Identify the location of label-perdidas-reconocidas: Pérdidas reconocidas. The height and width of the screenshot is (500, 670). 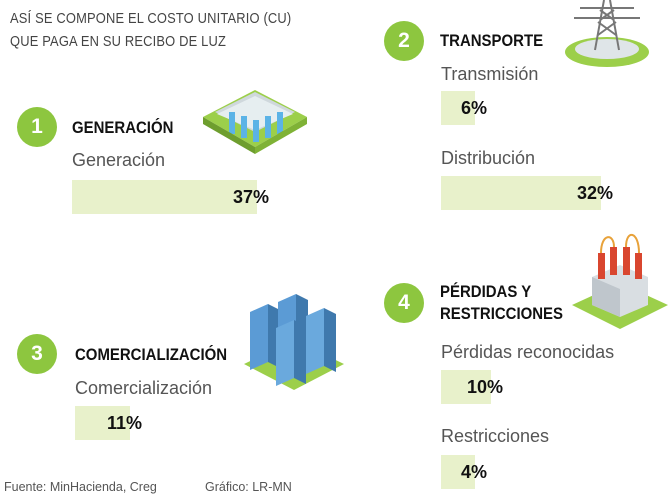
(528, 352).